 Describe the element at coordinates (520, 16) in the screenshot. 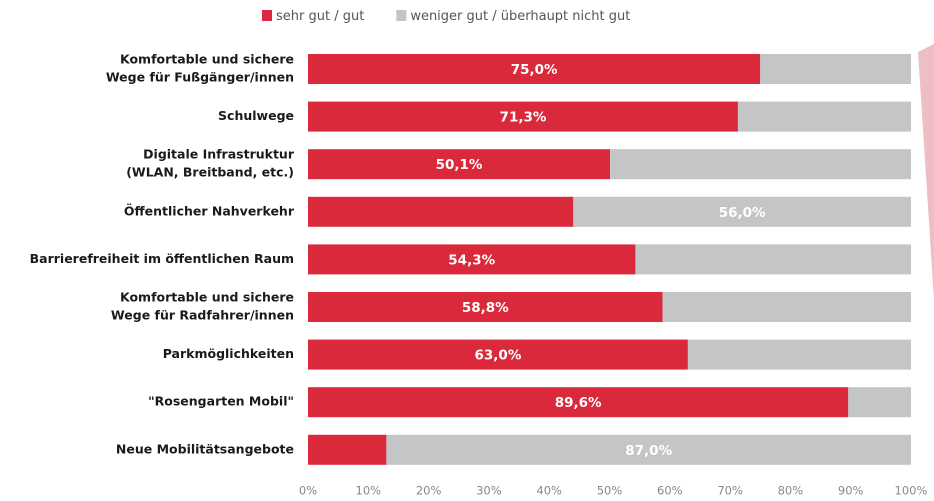

I see `legend-label: weniger gut / überhaupt nicht gut` at that location.